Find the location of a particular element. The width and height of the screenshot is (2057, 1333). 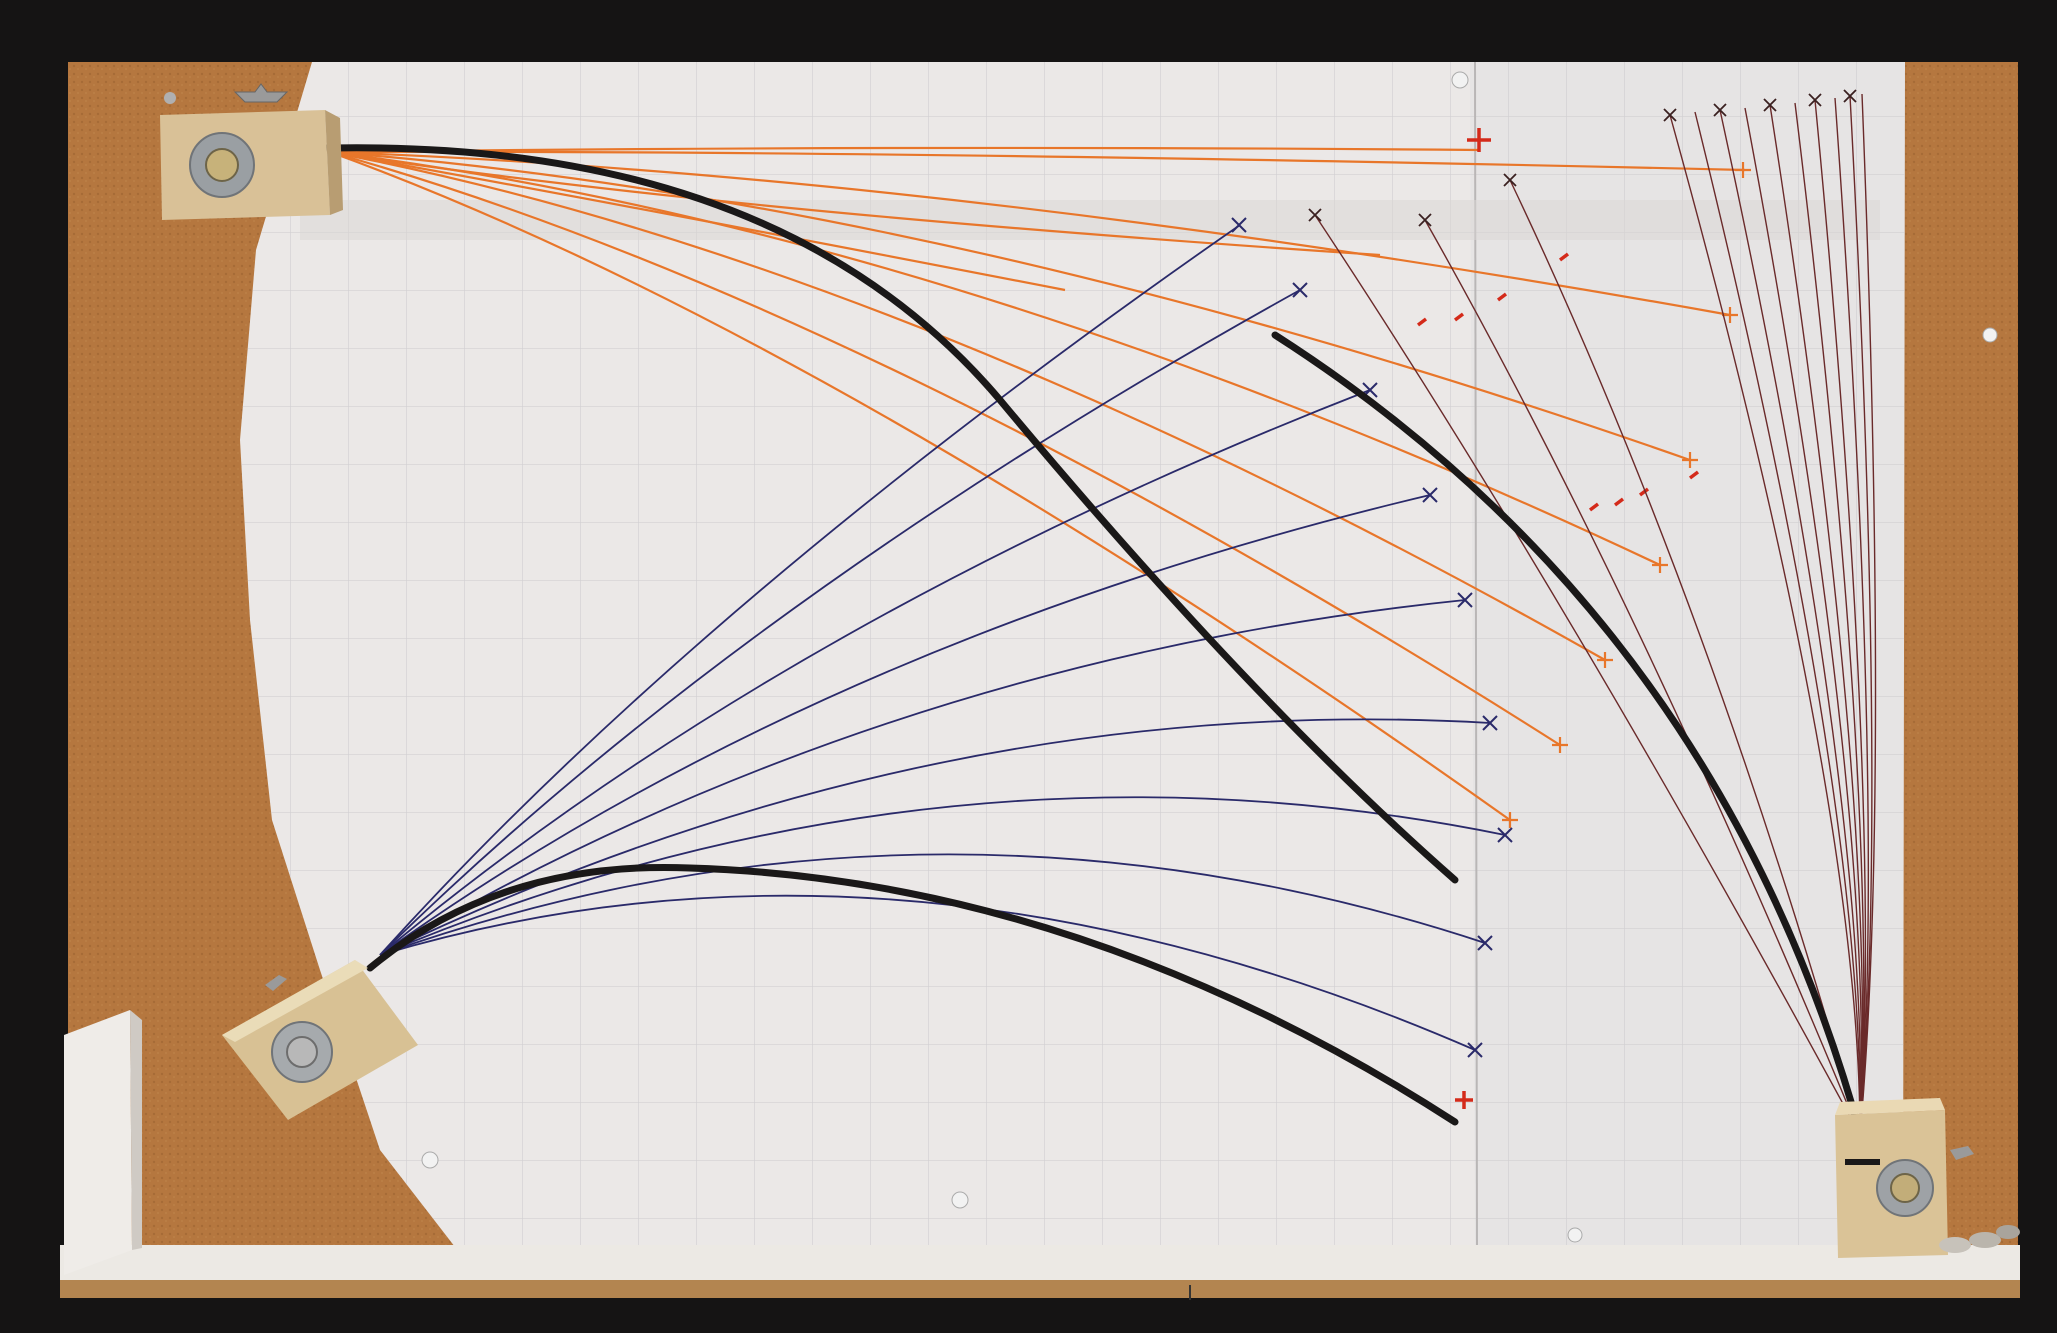

clamp-bottom-left is located at coordinates (320, 1040).